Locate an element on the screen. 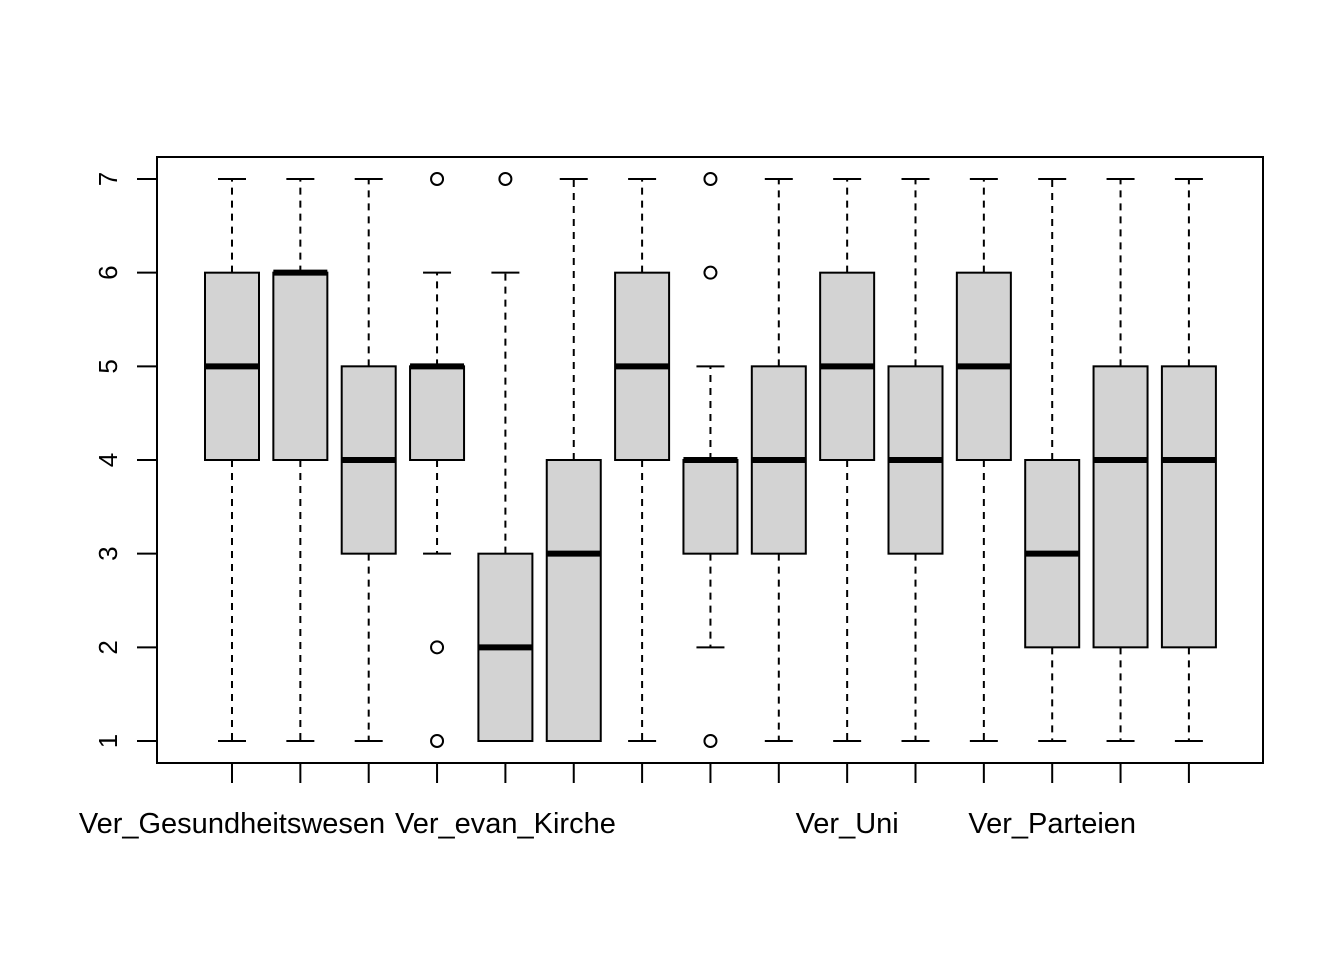 The height and width of the screenshot is (960, 1344). y-tick-label: 3 is located at coordinates (108, 553).